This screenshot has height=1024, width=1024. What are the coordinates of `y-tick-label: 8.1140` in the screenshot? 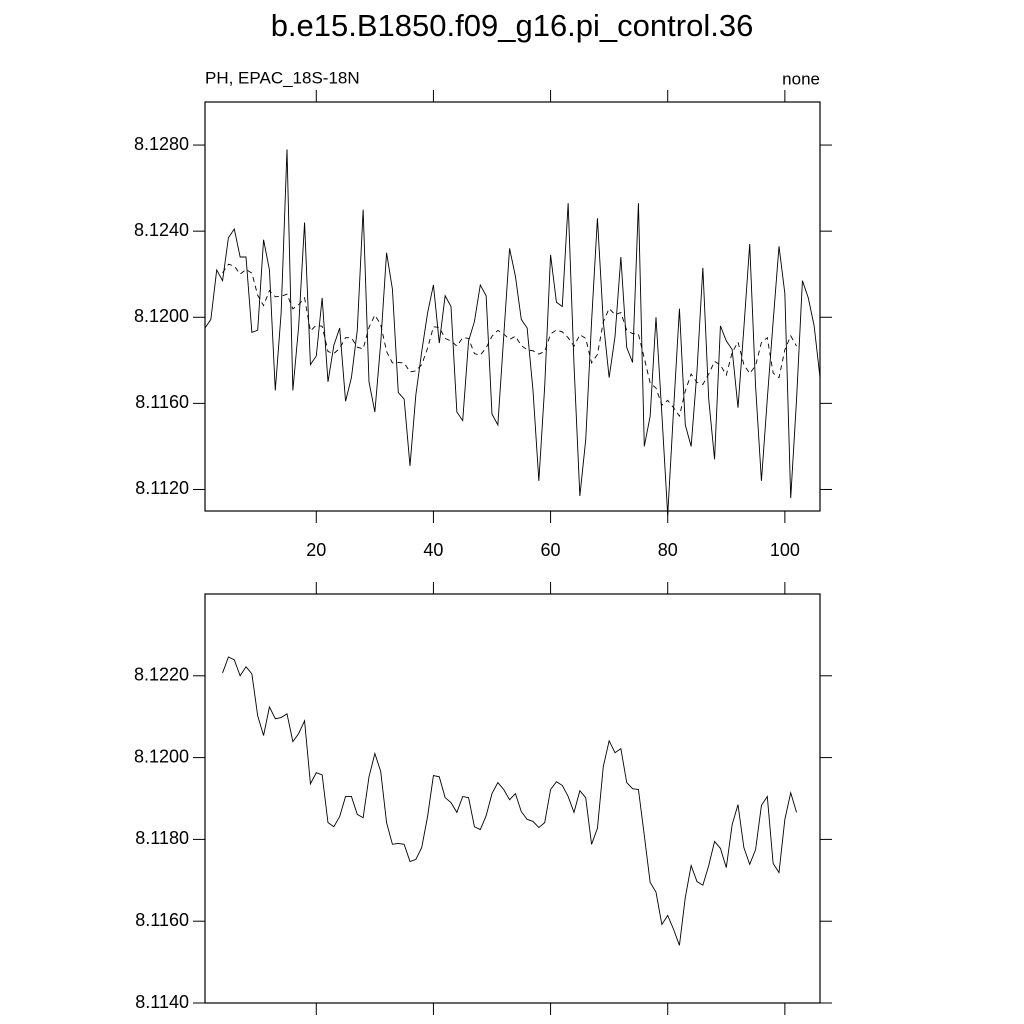 It's located at (162, 1002).